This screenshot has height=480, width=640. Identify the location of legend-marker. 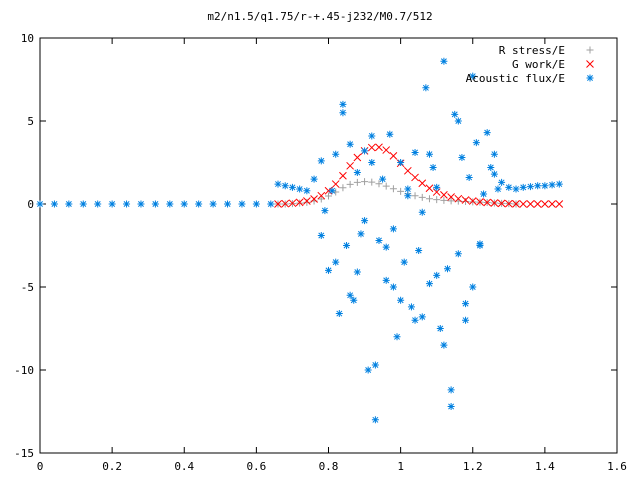
(590, 78).